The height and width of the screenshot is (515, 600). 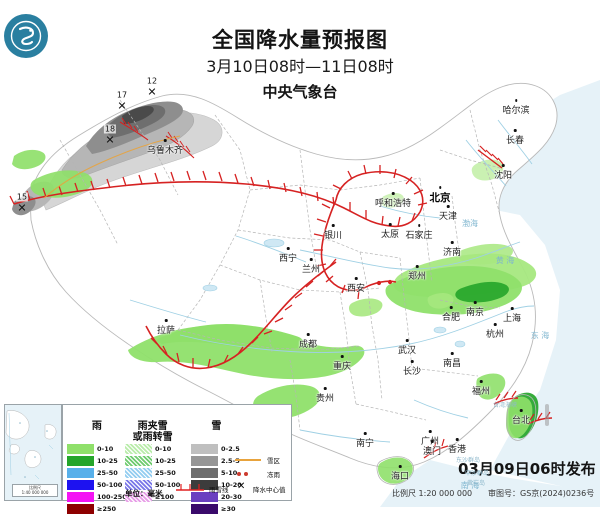 I want to click on legend-item-rain-1: 10-25, so click(x=97, y=460).